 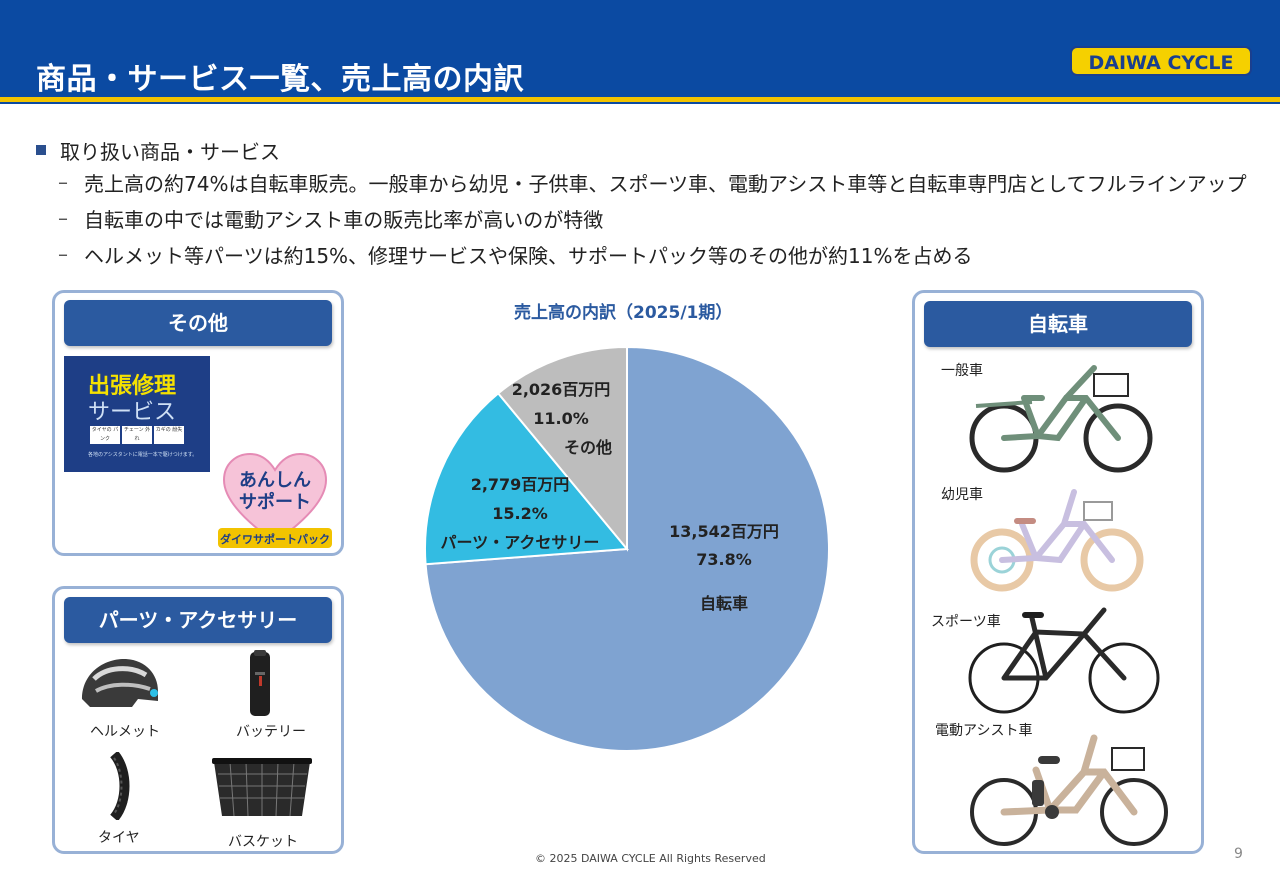 I want to click on parts-panel-title: パーツ・アクセサリー, so click(x=198, y=620).